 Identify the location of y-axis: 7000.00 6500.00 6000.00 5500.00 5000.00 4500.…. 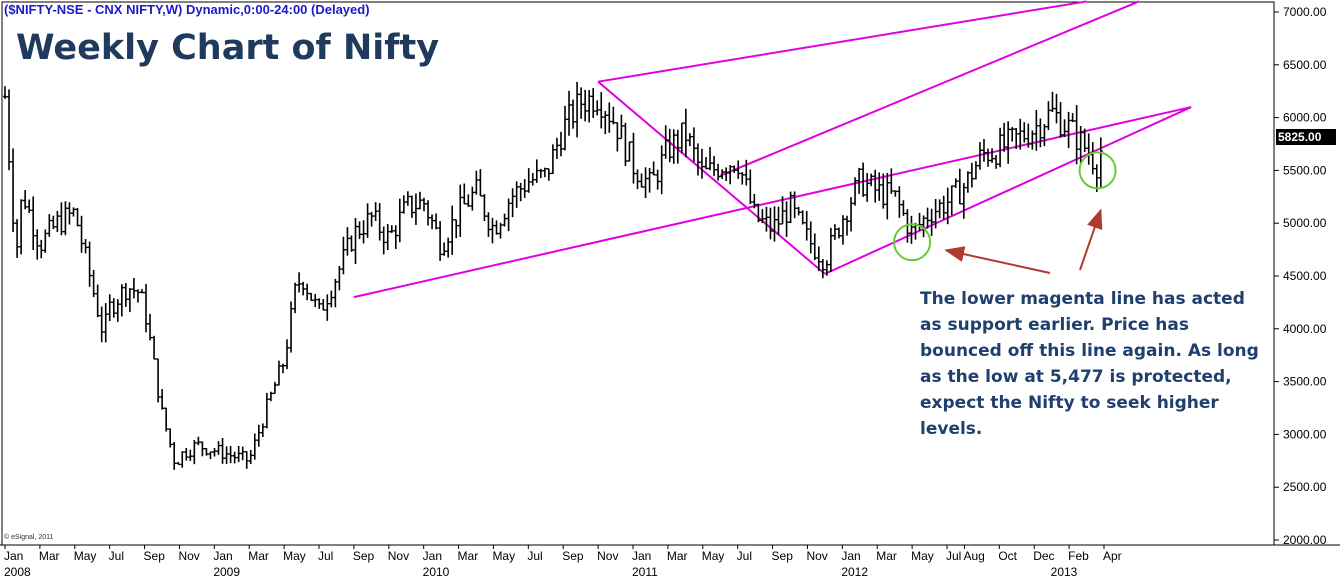
(1300, 276).